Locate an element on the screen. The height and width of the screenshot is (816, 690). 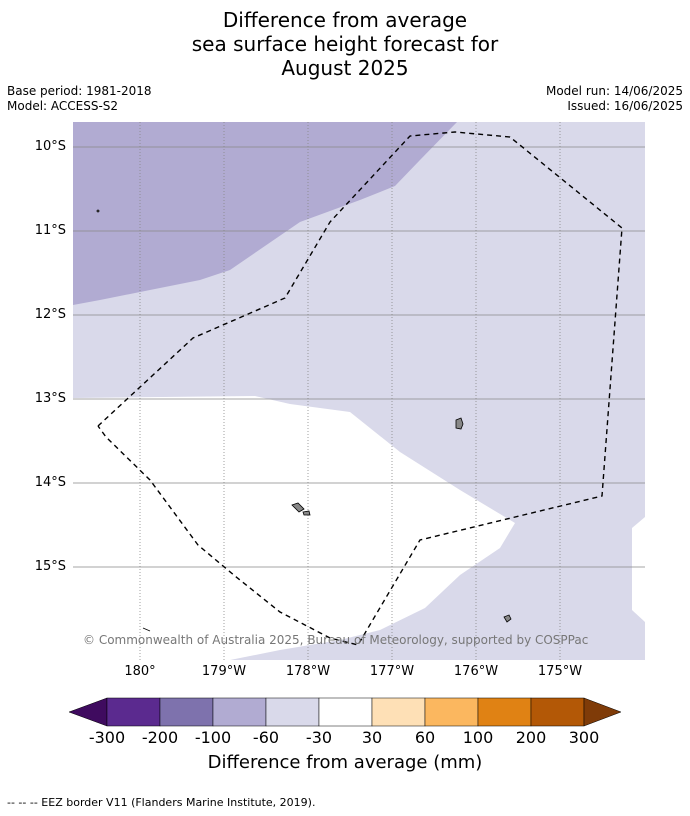
lat-label: 10°S is located at coordinates (50, 146).